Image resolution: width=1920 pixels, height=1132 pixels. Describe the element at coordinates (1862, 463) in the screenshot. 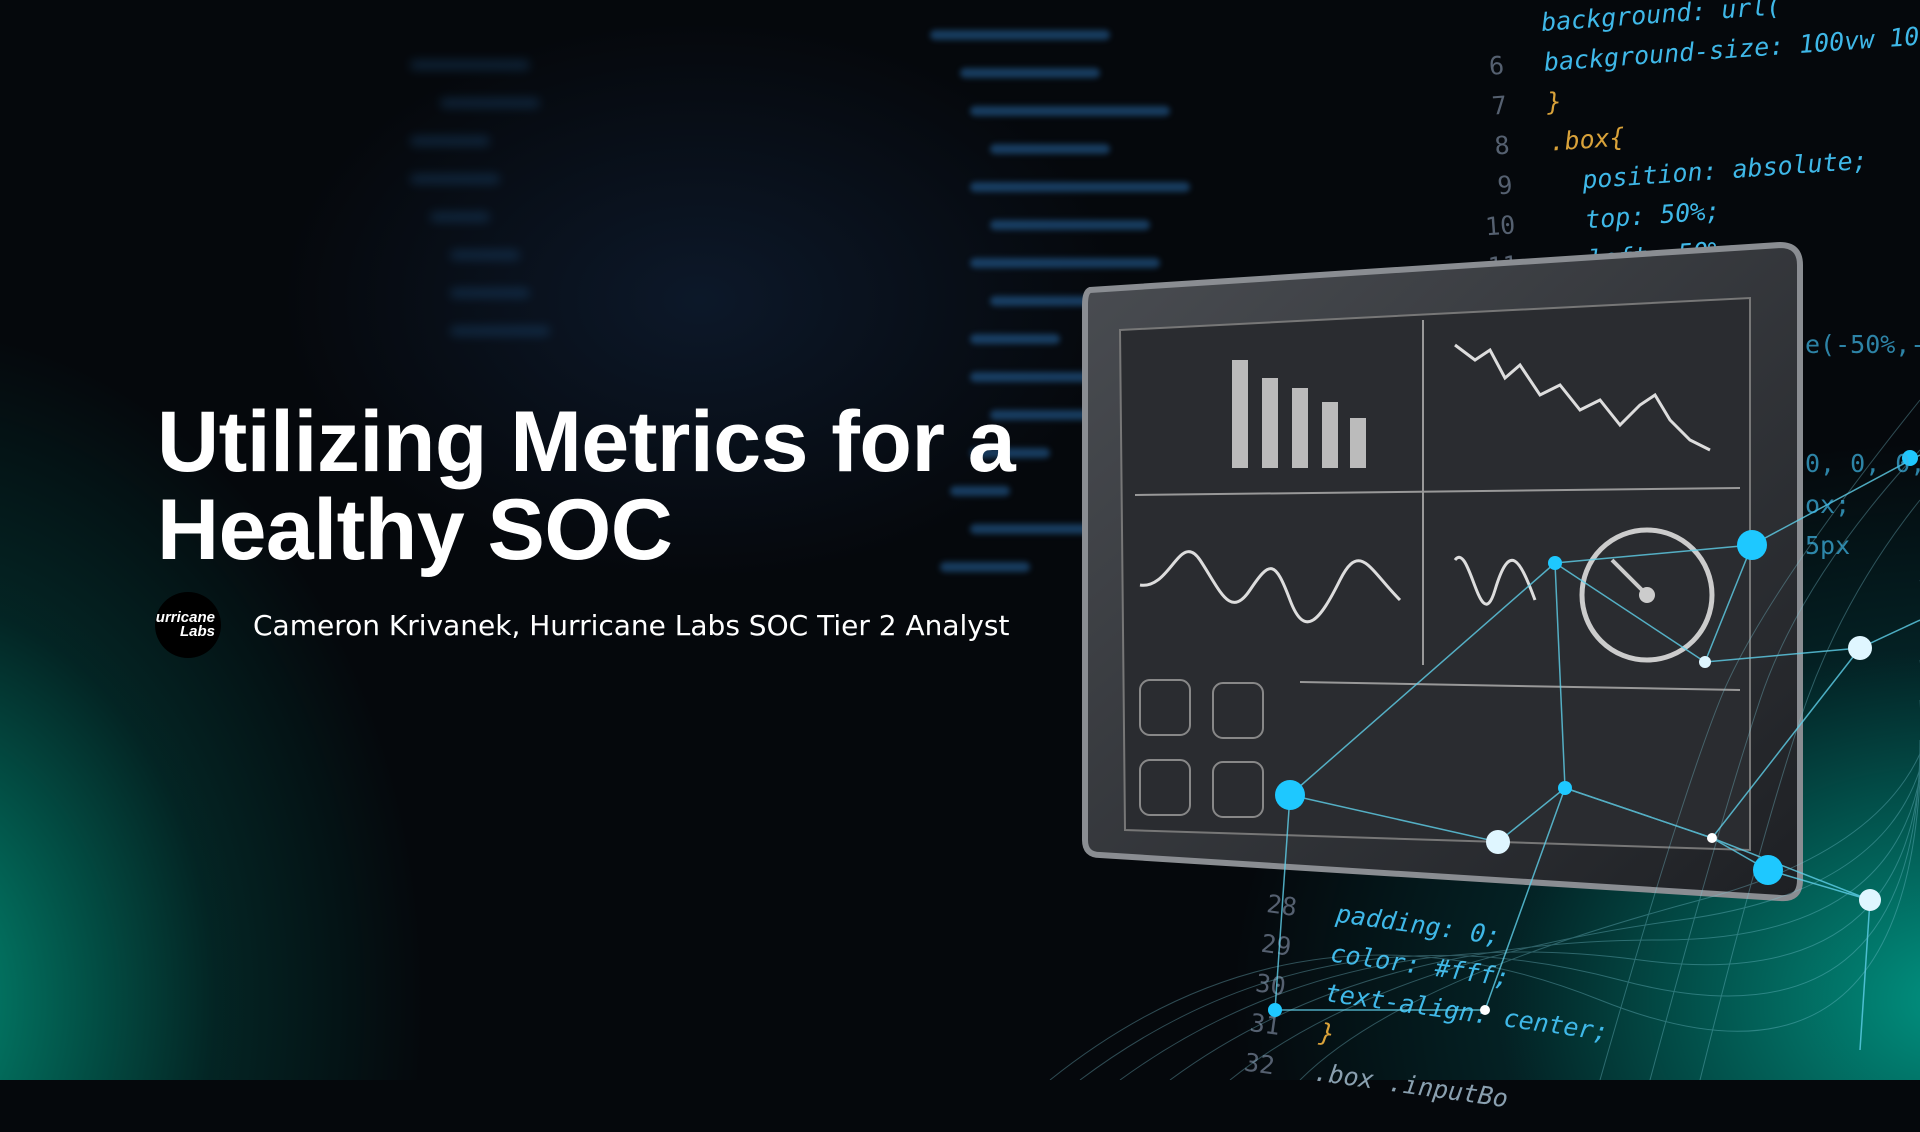

I see `code-text: 0, 0, 0,` at that location.